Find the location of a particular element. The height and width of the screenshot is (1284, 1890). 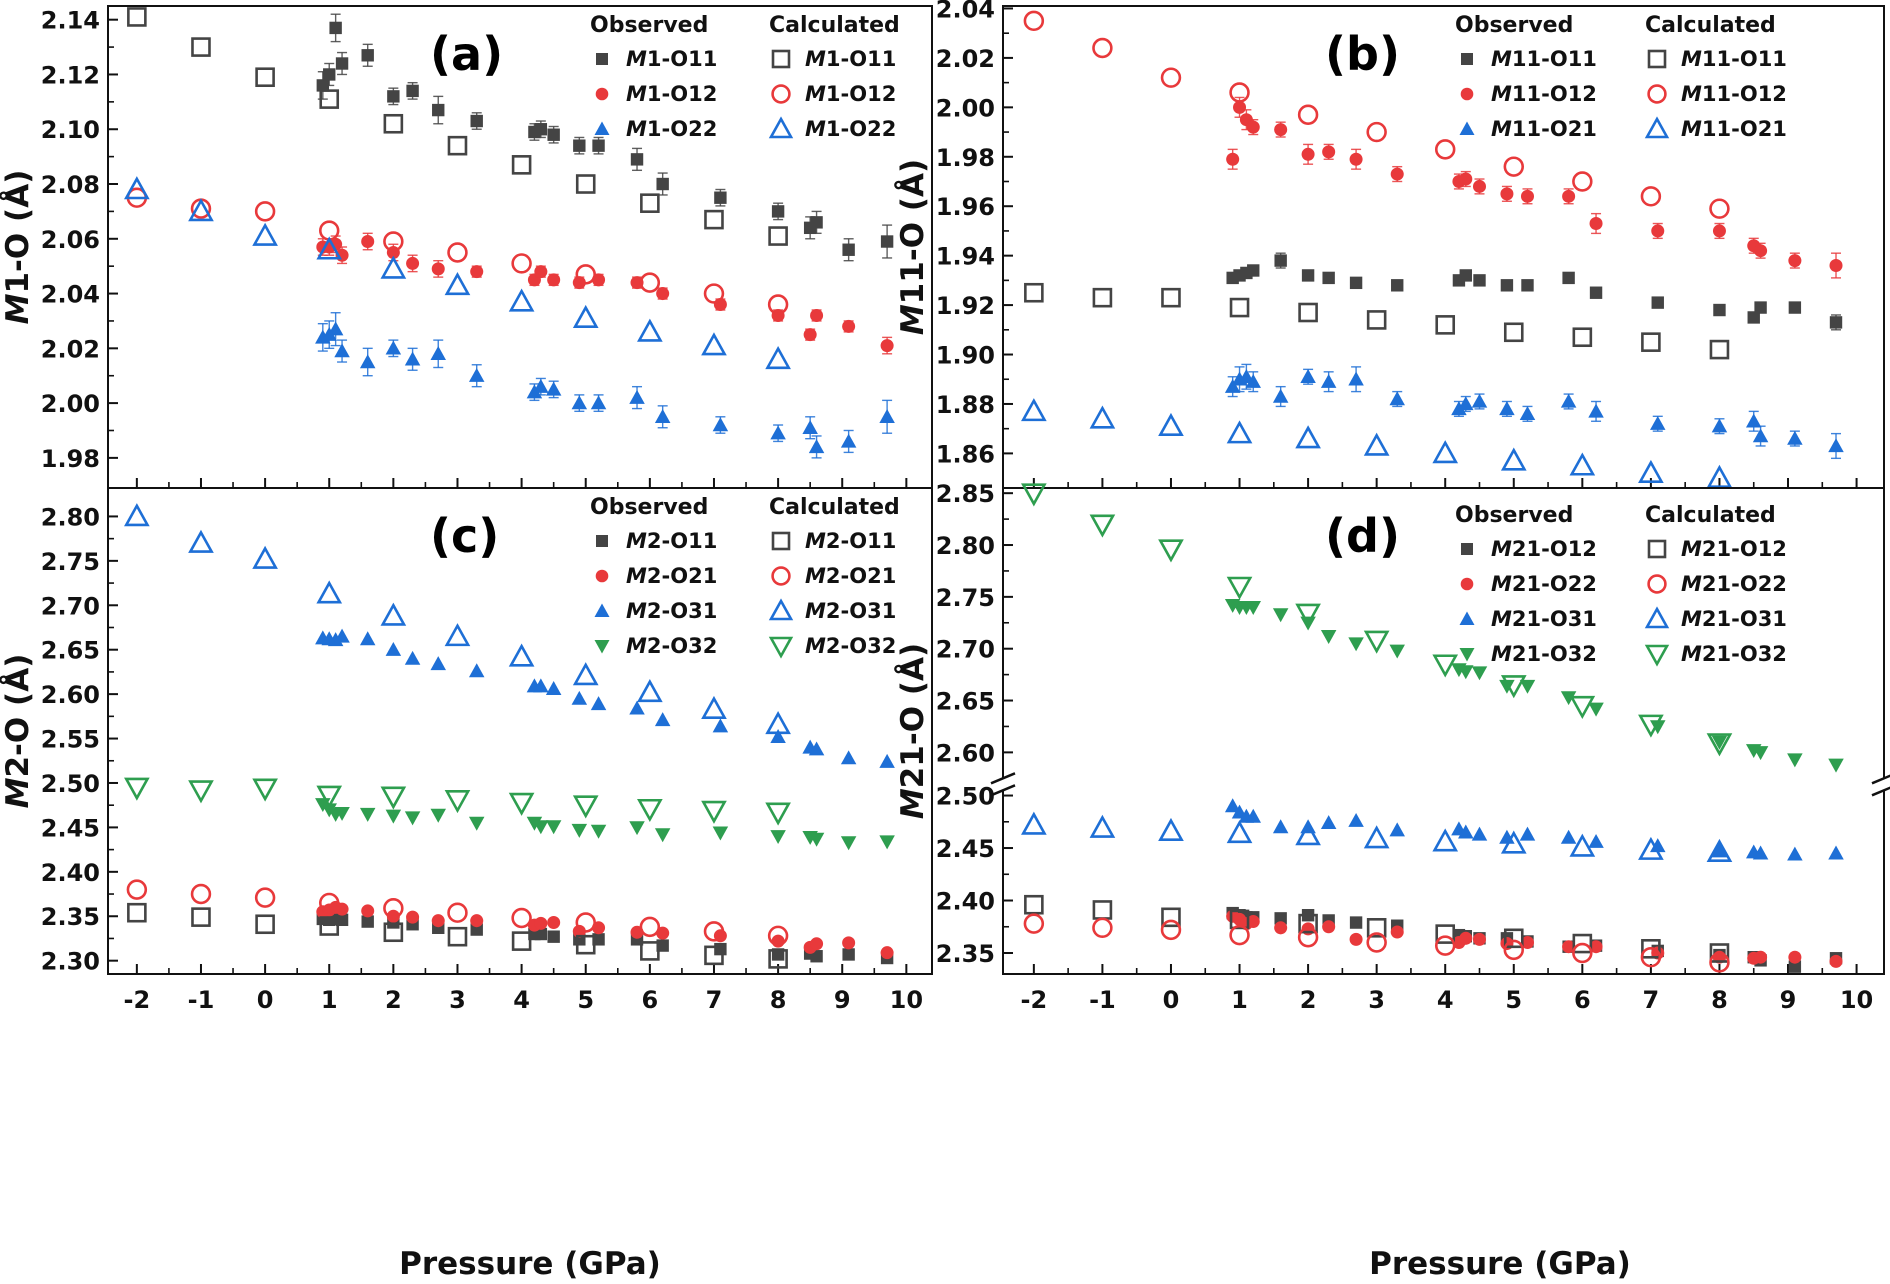

y-axis-label-rest: 2-O (Å) is located at coordinates (18, 716).